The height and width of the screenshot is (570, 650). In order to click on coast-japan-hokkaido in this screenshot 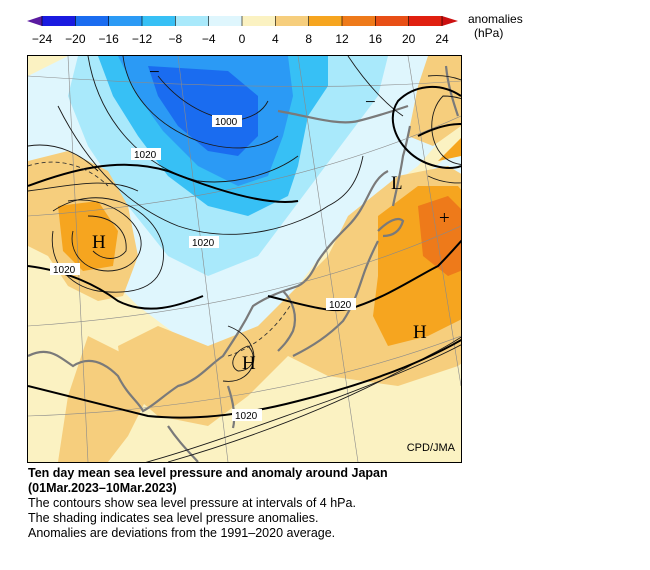, I will do `click(391, 227)`.